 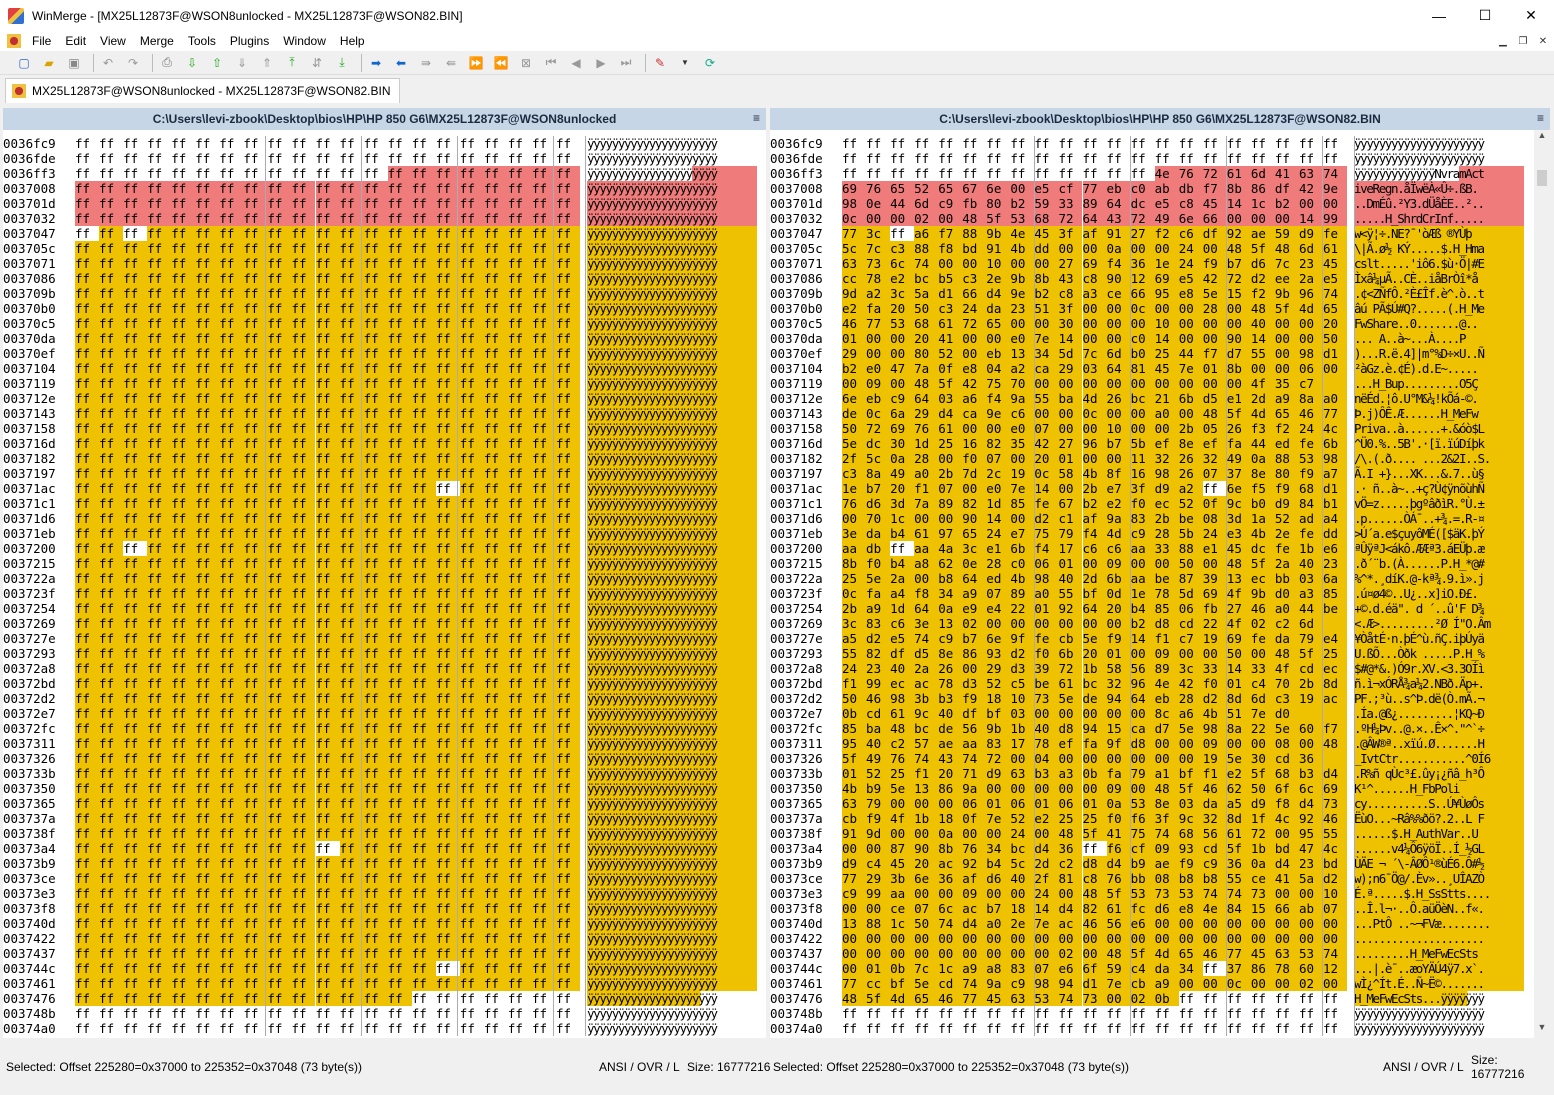 What do you see at coordinates (1166, 353) in the screenshot?
I see `hex-byte: 25` at bounding box center [1166, 353].